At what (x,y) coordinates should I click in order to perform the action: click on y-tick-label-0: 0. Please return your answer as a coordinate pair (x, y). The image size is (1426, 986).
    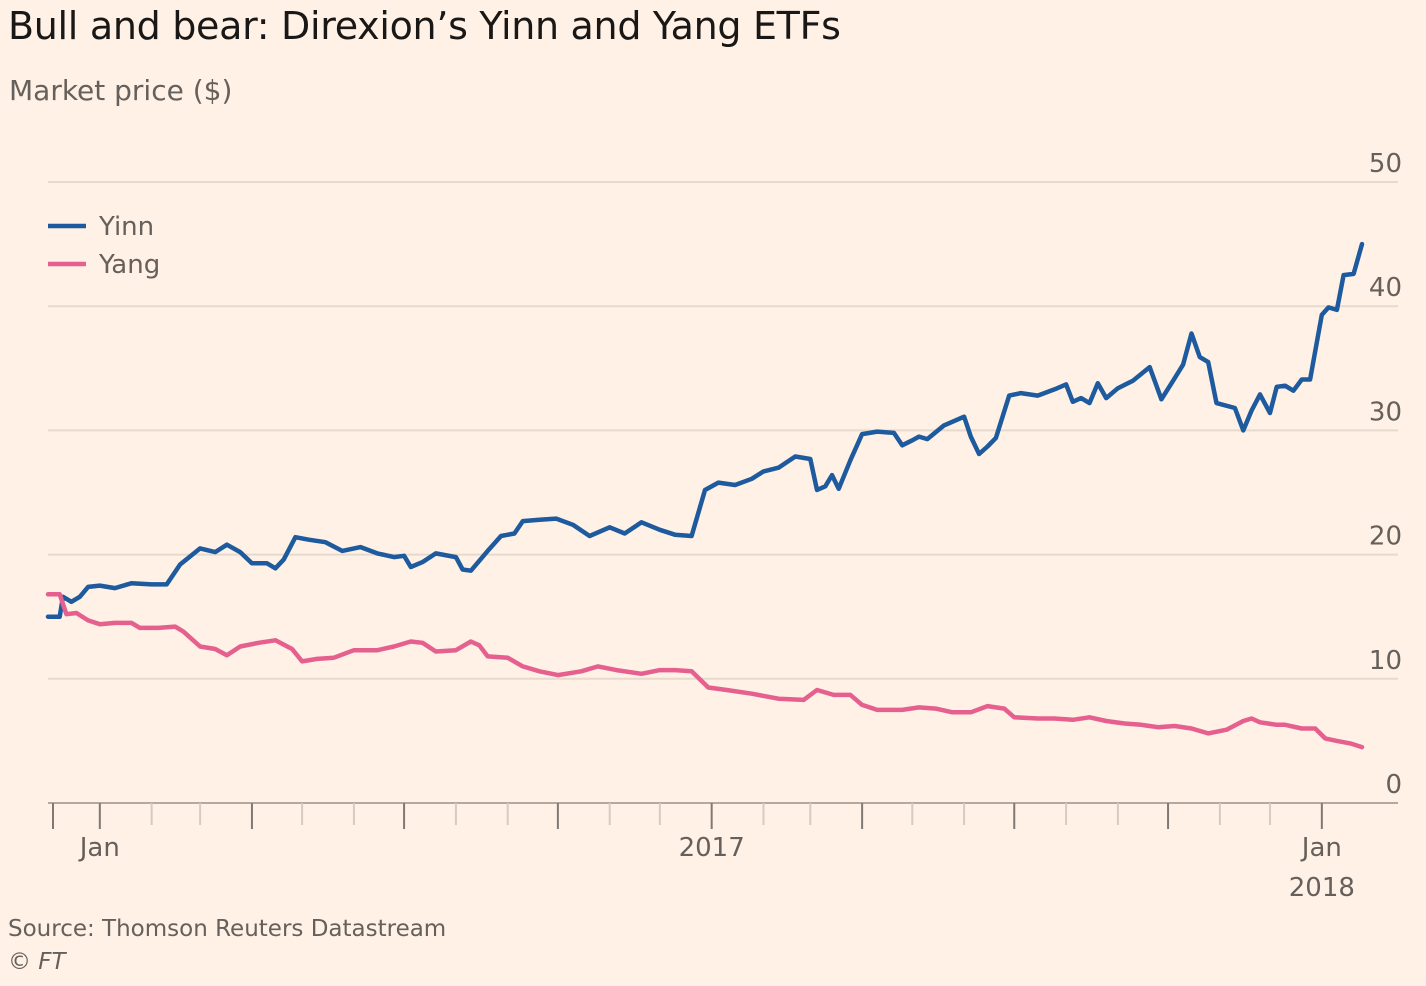
    Looking at the image, I should click on (1393, 785).